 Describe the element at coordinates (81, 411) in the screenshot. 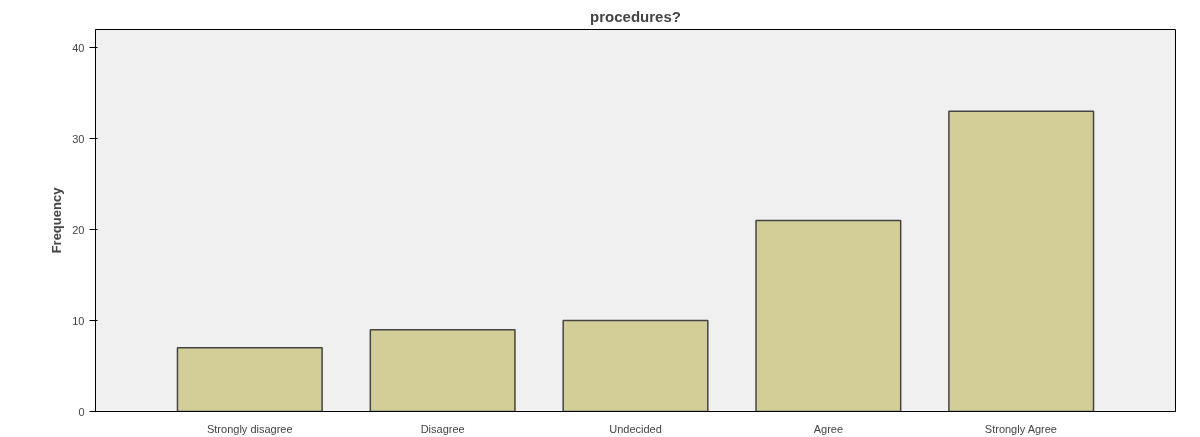

I see `y-tick-label: 0` at that location.